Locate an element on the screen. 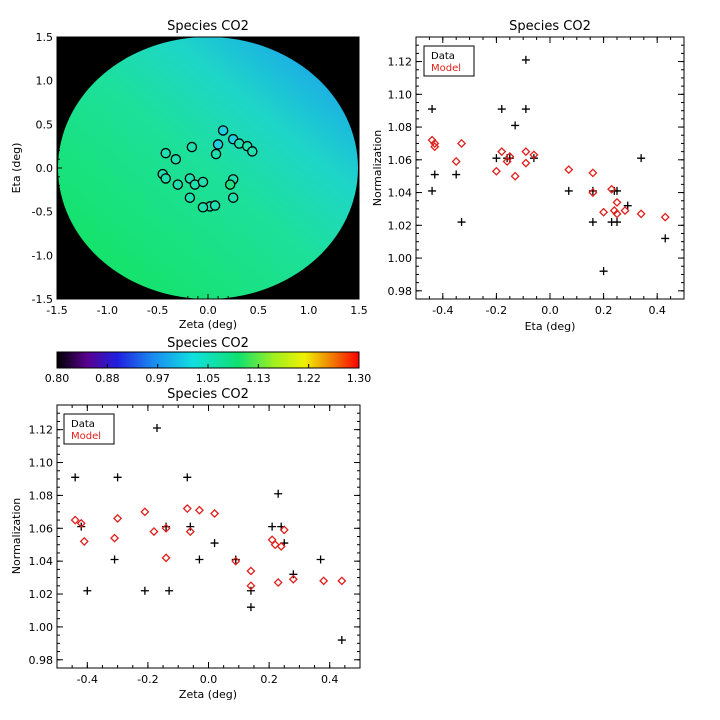 This screenshot has height=720, width=720. map-x-tick-label: 0.0 is located at coordinates (208, 310).